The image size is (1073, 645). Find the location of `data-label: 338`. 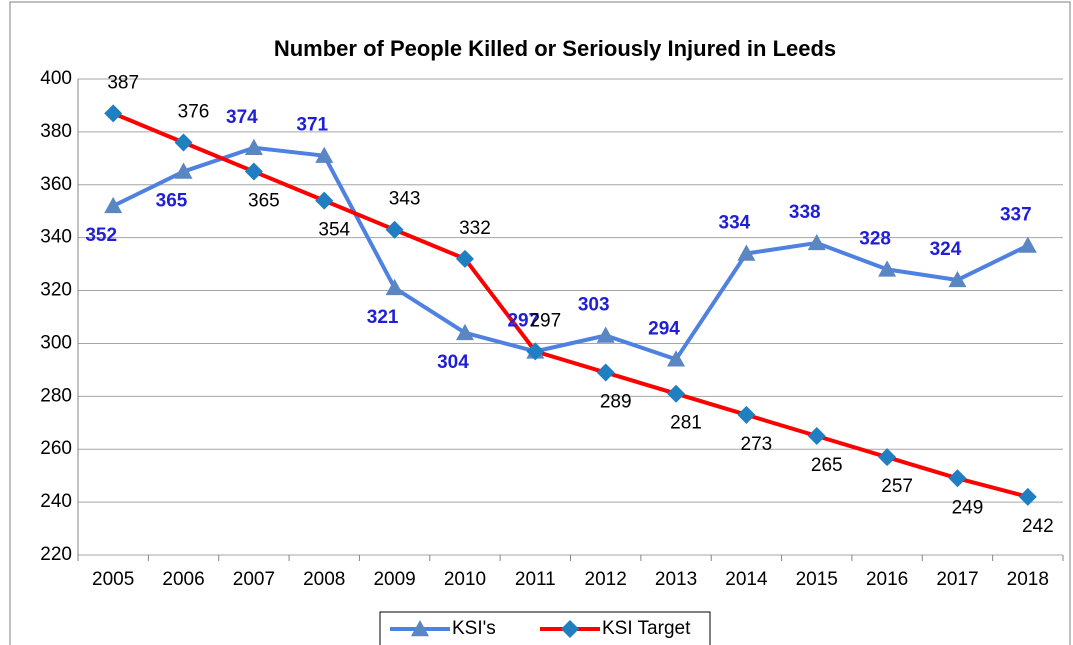

data-label: 338 is located at coordinates (805, 212).